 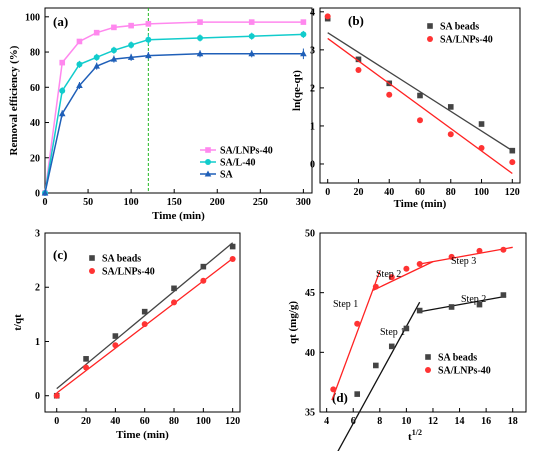 What do you see at coordinates (293, 322) in the screenshot?
I see `y-axis-label: qt (mg/g)` at bounding box center [293, 322].